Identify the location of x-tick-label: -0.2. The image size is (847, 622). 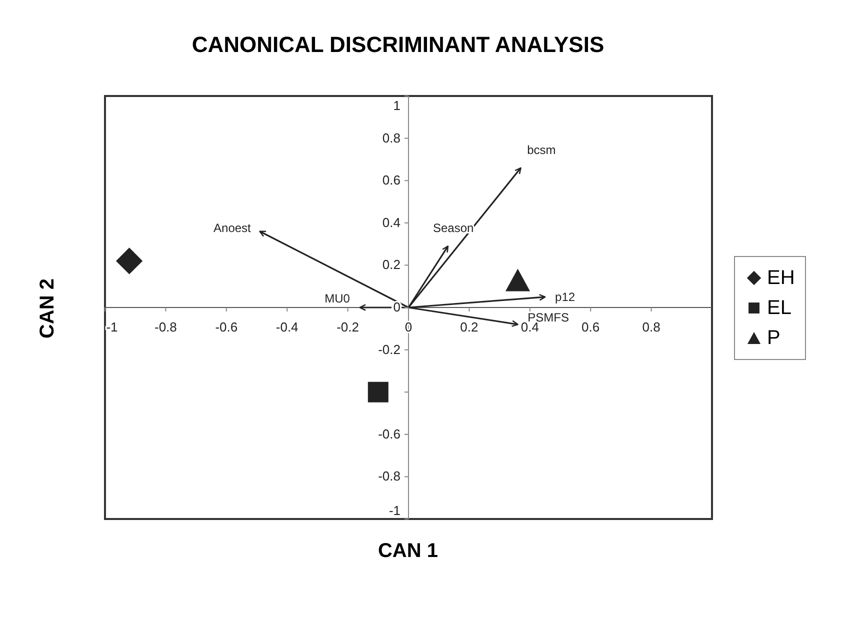
(348, 327).